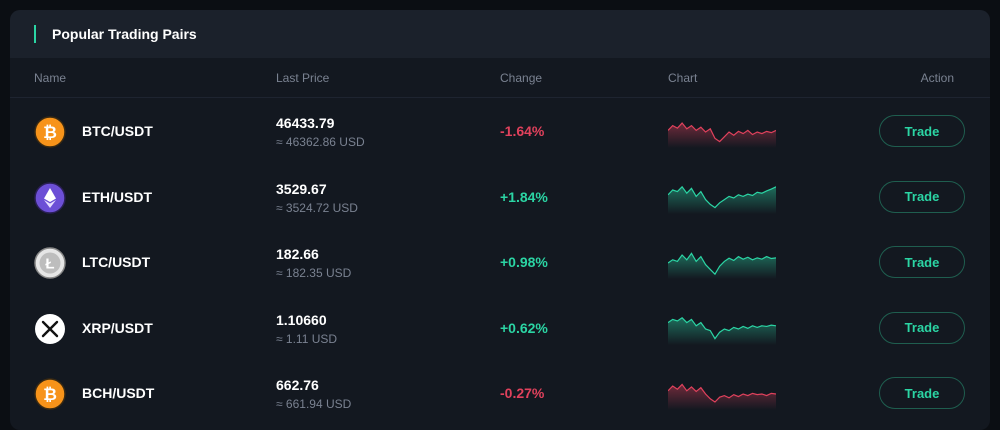 The width and height of the screenshot is (1000, 430). Describe the element at coordinates (521, 77) in the screenshot. I see `column-change: Change` at that location.